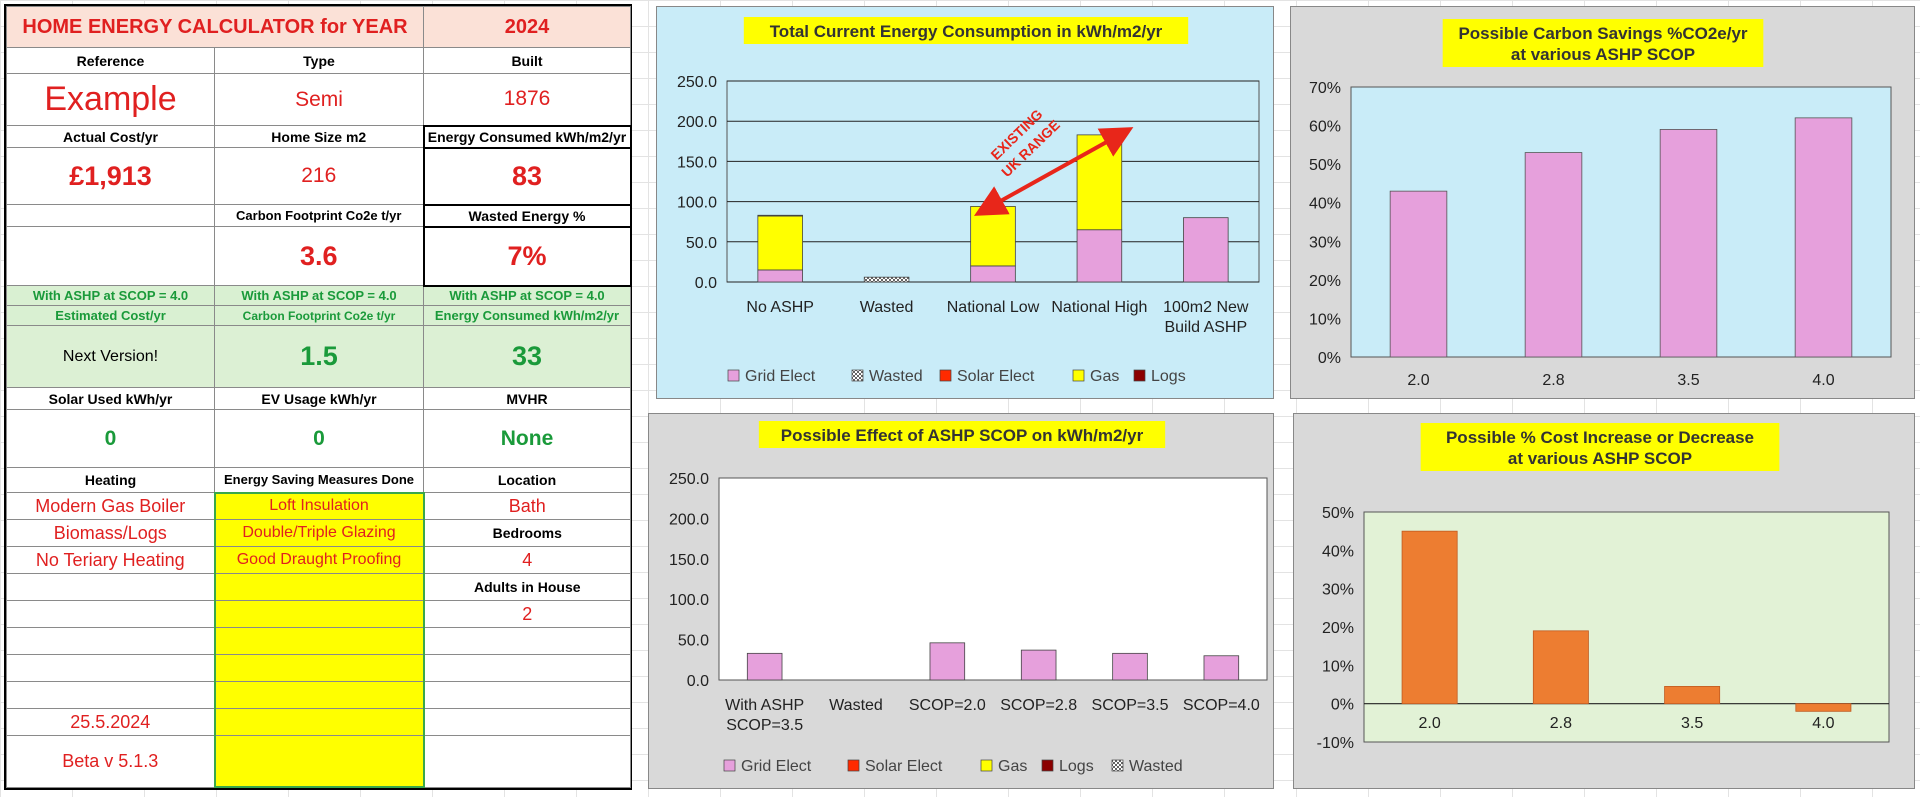 The width and height of the screenshot is (1920, 797). I want to click on ashp-carbon-value: 1.5, so click(319, 356).